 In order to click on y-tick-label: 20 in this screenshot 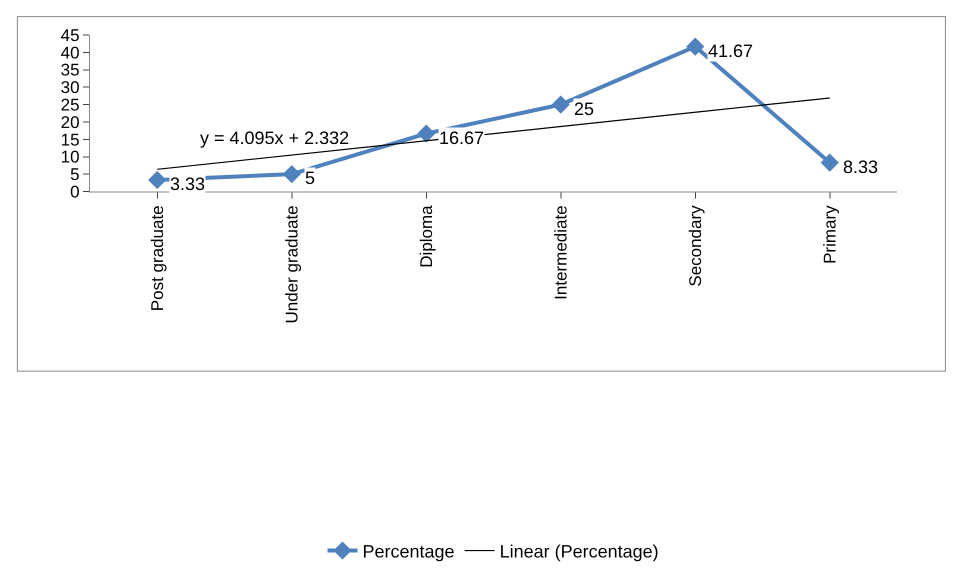, I will do `click(70, 122)`.